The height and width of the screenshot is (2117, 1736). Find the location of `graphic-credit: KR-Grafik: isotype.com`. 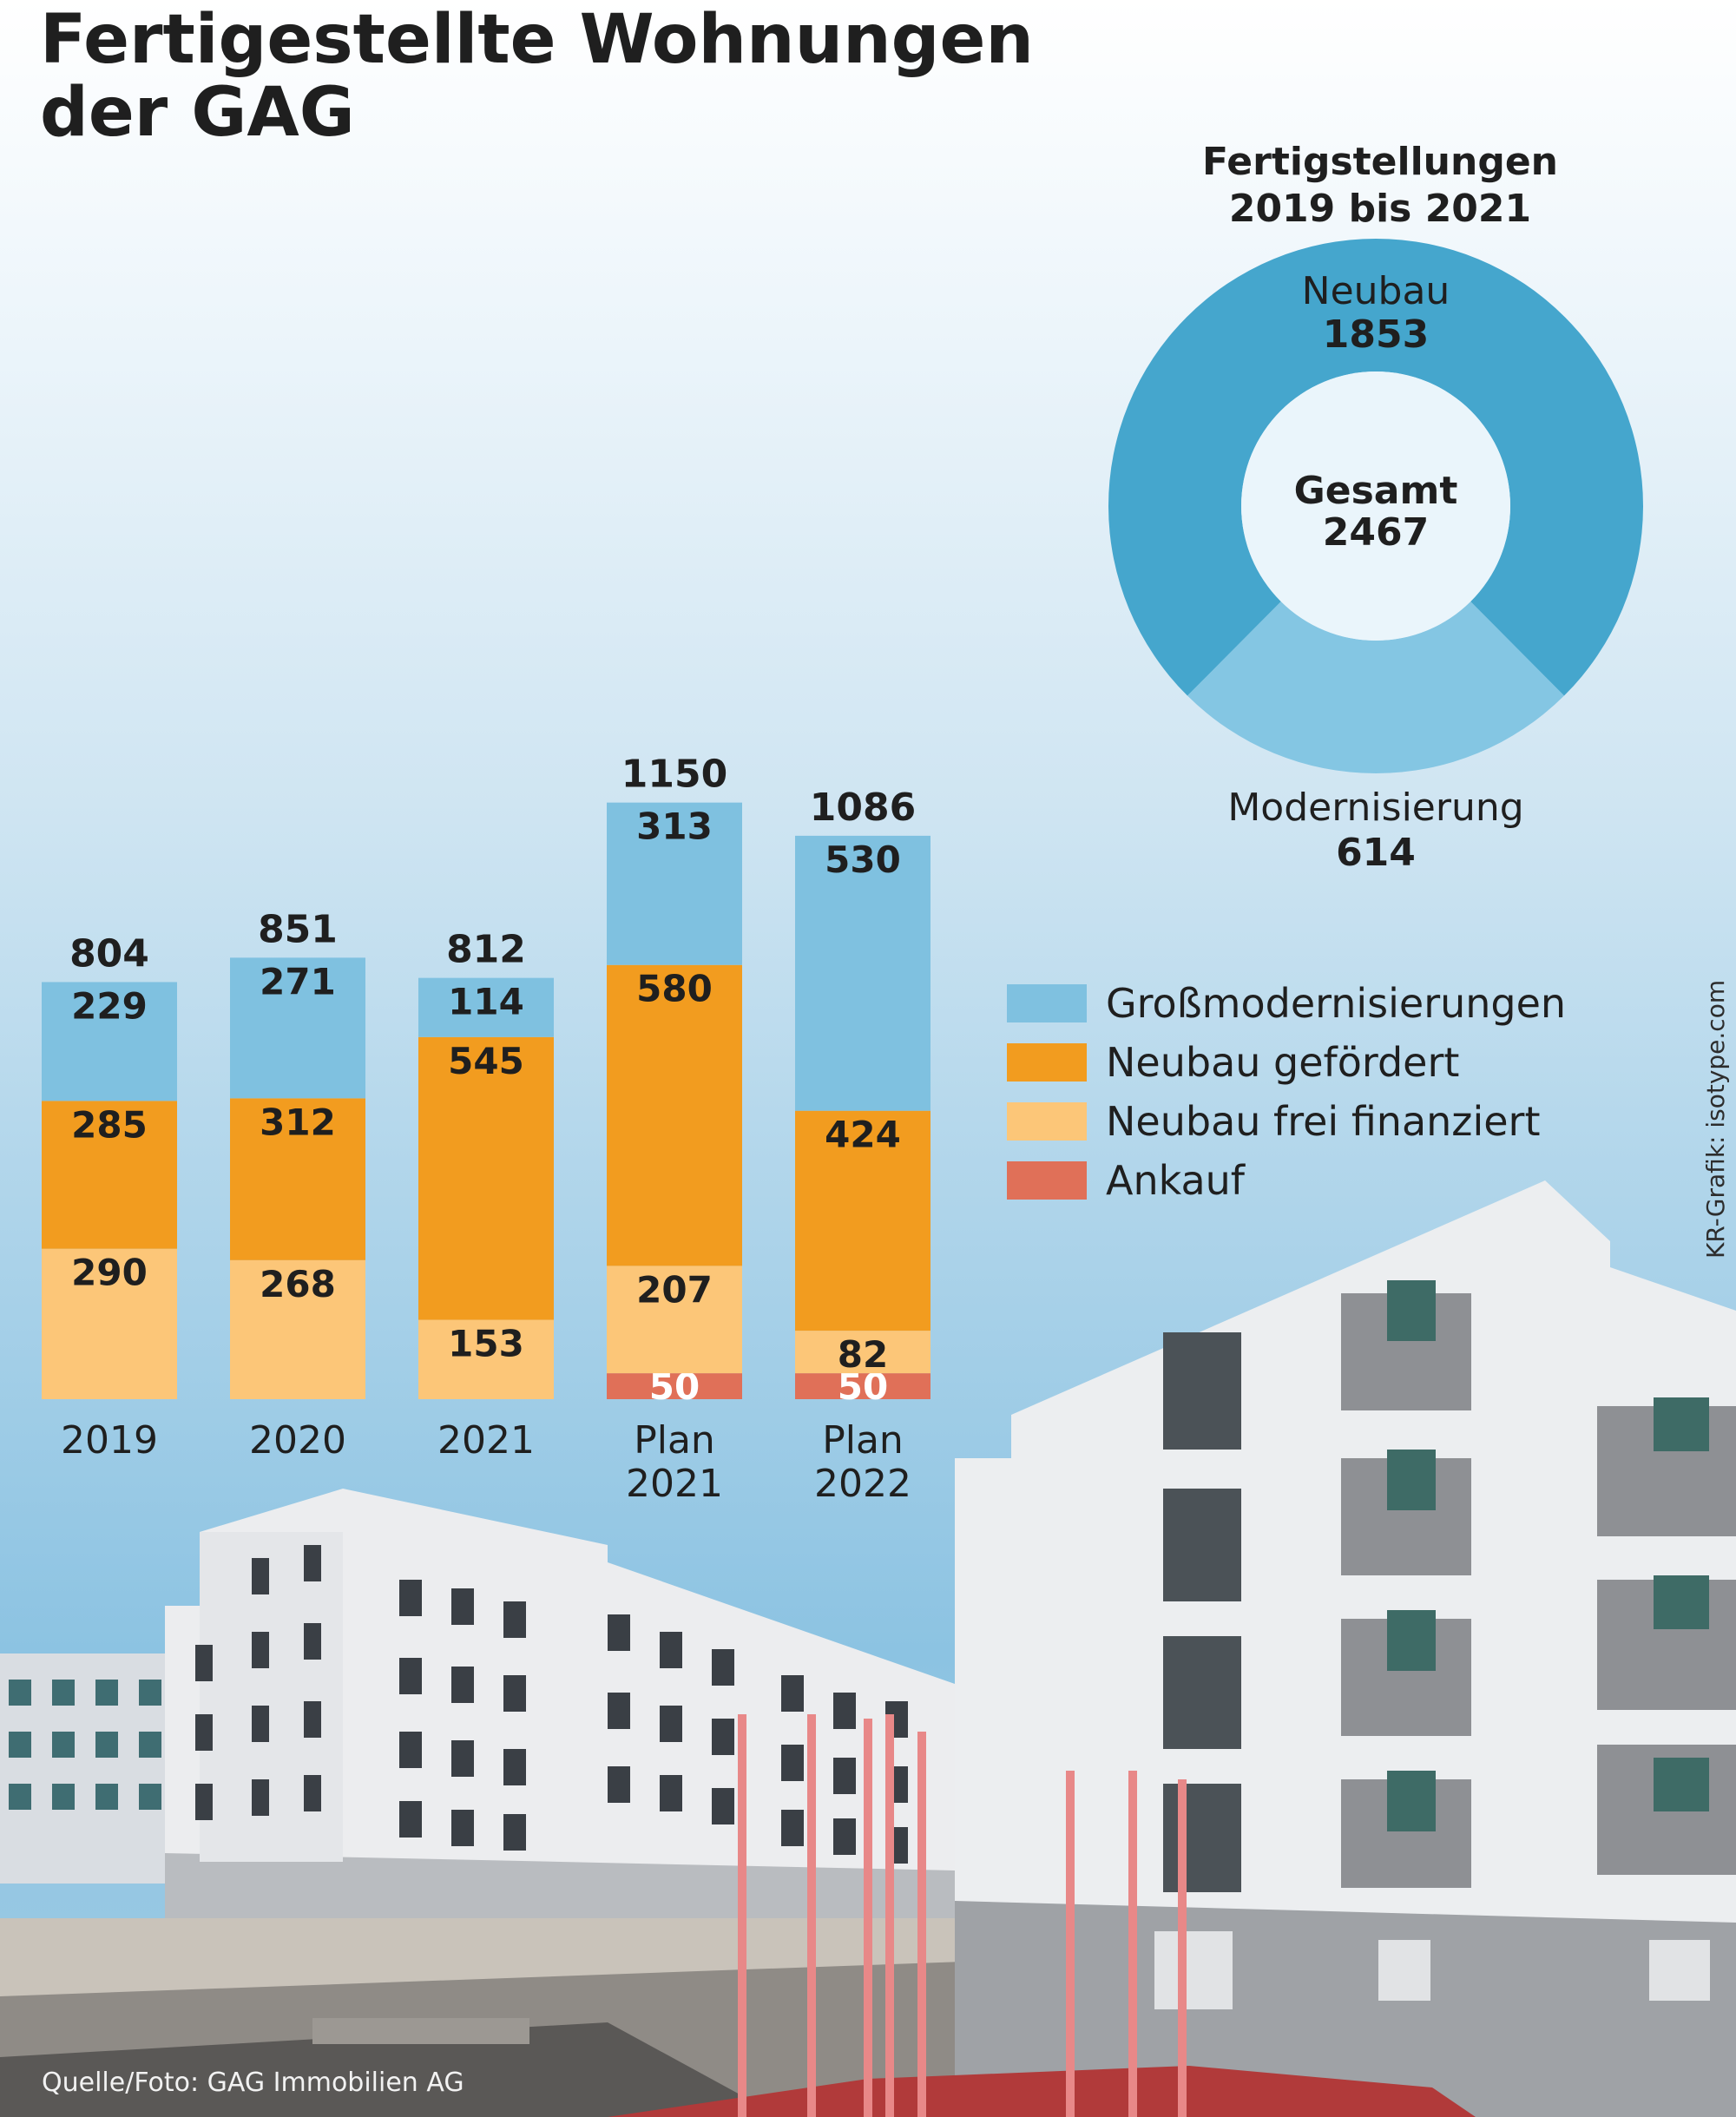

graphic-credit: KR-Grafik: isotype.com is located at coordinates (1715, 1119).